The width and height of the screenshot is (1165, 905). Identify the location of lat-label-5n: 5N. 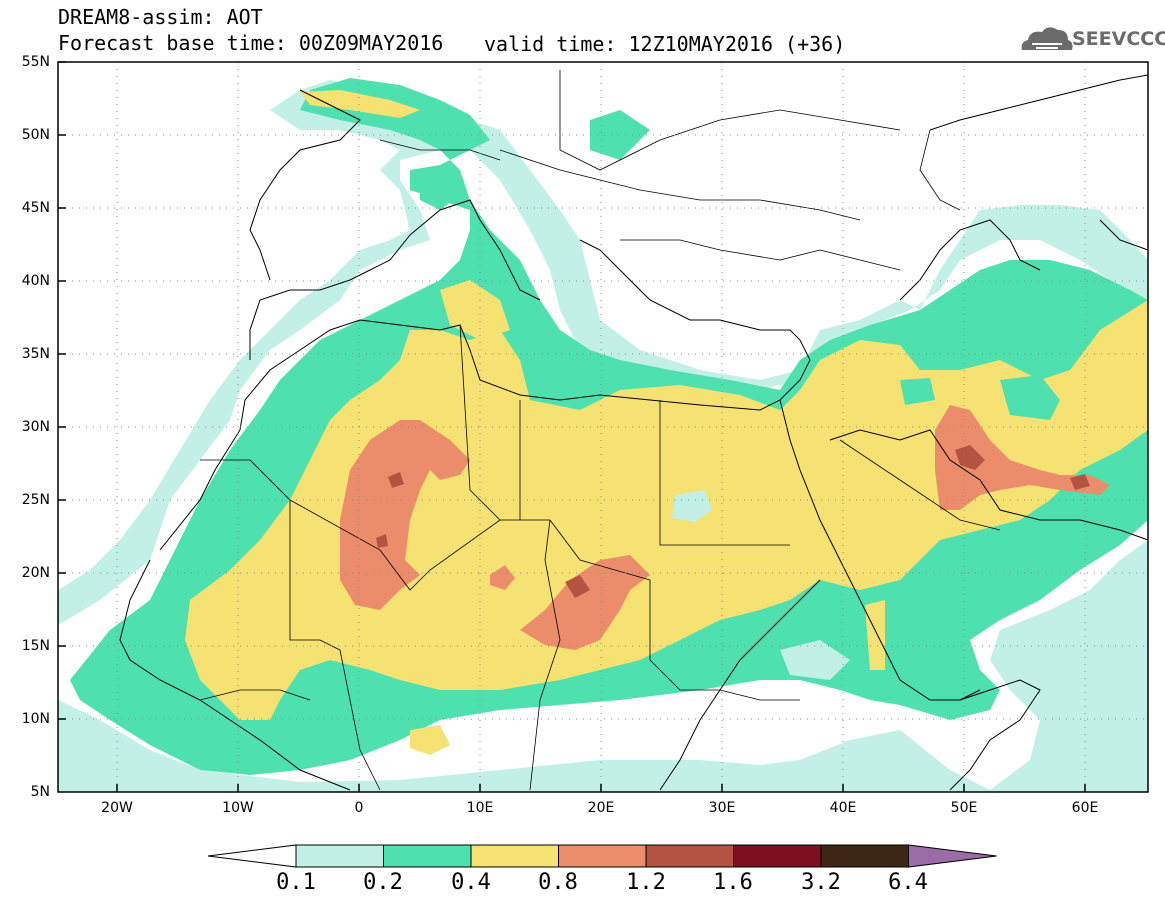
(40, 792).